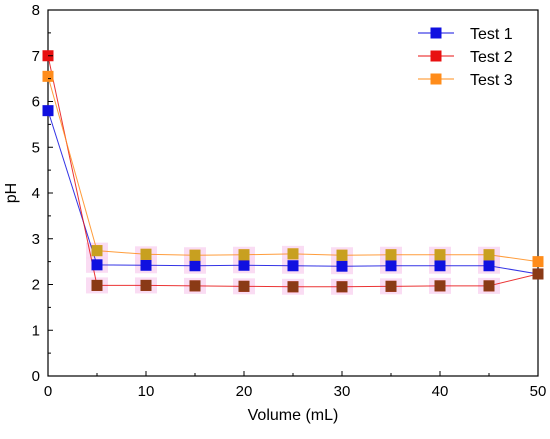  What do you see at coordinates (440, 391) in the screenshot?
I see `x-tick-label: 40` at bounding box center [440, 391].